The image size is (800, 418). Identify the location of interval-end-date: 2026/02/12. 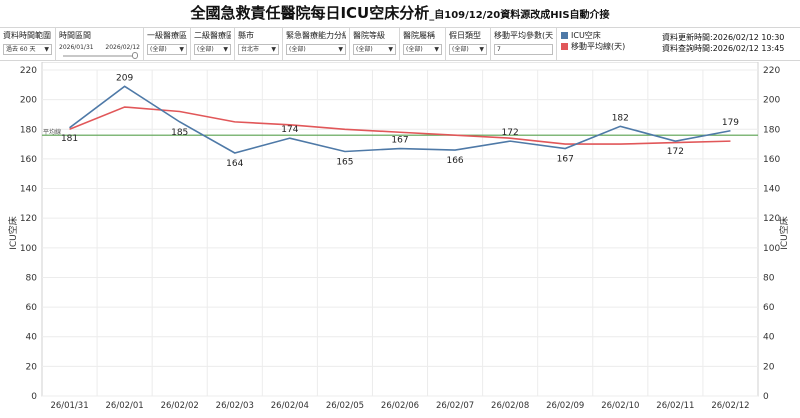
(122, 47).